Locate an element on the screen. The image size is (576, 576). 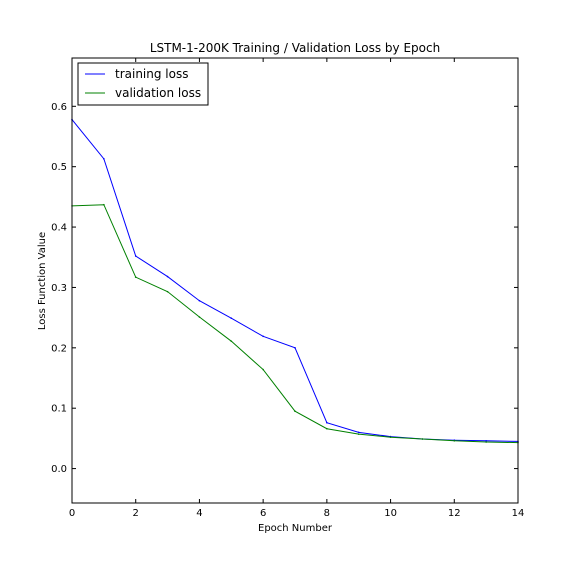
y-tick-label: 0.0 is located at coordinates (59, 469).